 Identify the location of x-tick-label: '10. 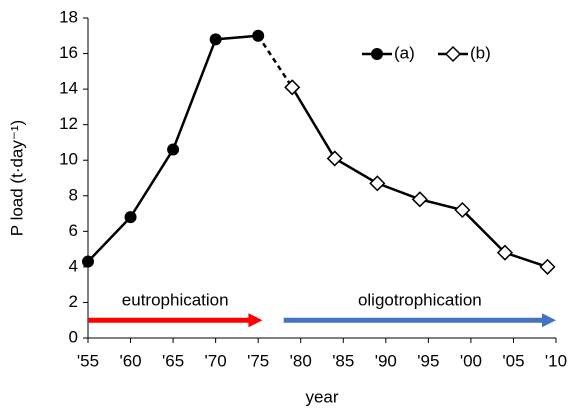
(556, 360).